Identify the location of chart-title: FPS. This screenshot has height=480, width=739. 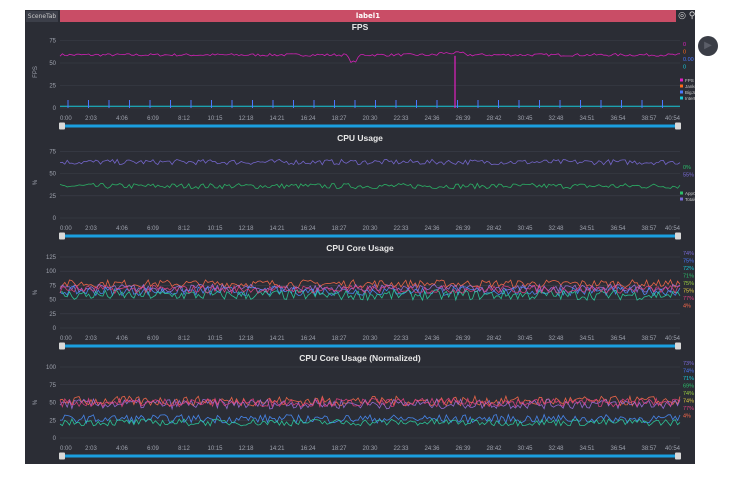
(360, 27).